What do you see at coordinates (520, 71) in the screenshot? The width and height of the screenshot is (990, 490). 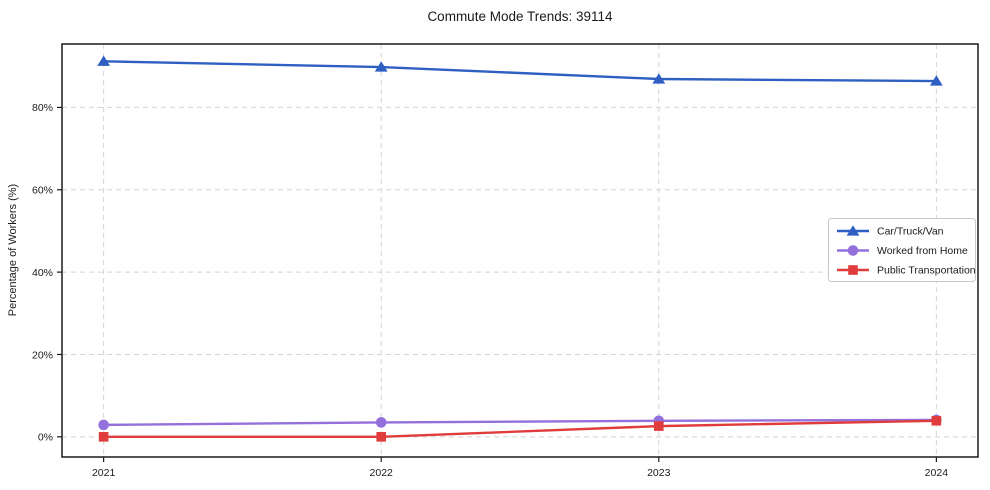 I see `series-line-car-truck-van` at bounding box center [520, 71].